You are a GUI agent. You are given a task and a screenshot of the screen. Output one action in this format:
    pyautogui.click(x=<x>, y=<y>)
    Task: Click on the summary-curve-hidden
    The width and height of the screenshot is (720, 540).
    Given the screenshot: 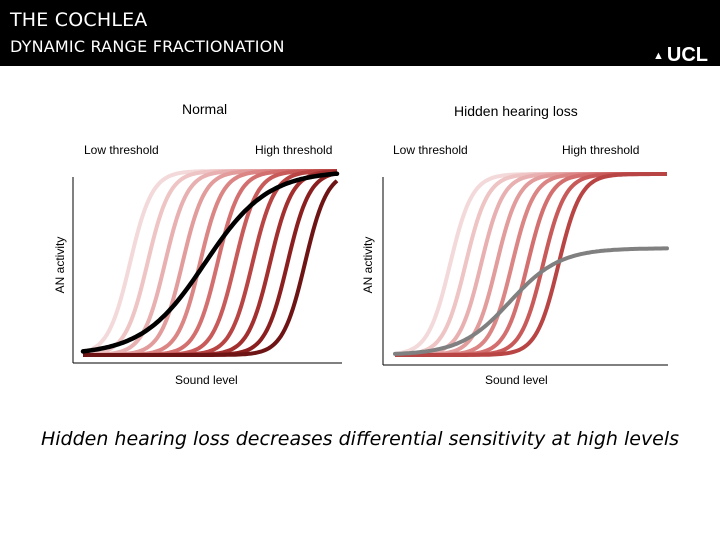 What is the action you would take?
    pyautogui.click(x=531, y=301)
    